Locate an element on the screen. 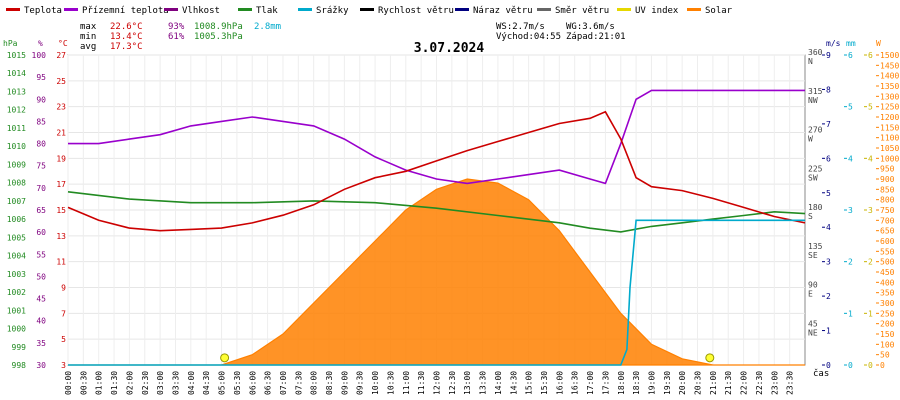 This screenshot has height=400, width=900. humidity-axis-tick: 65 is located at coordinates (41, 210).